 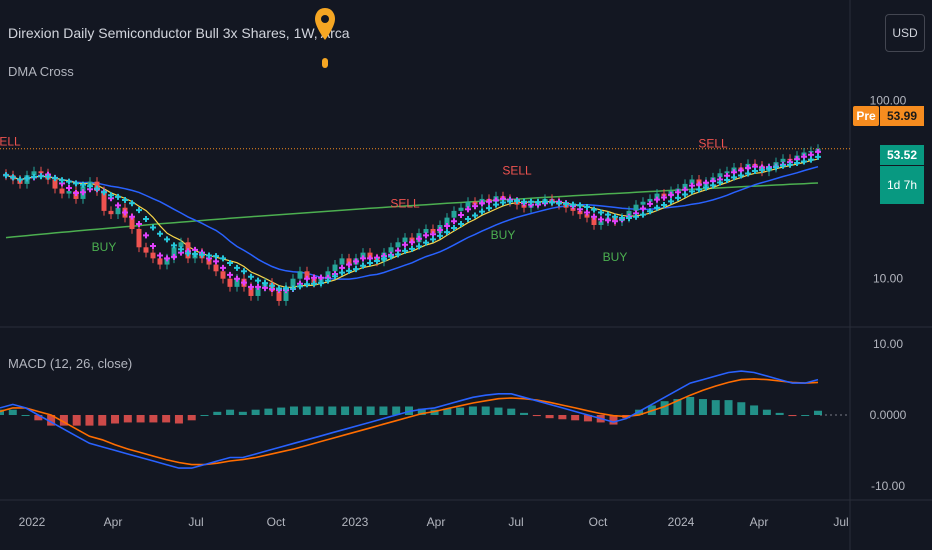 I want to click on premarket-badge: Pre, so click(x=866, y=116).